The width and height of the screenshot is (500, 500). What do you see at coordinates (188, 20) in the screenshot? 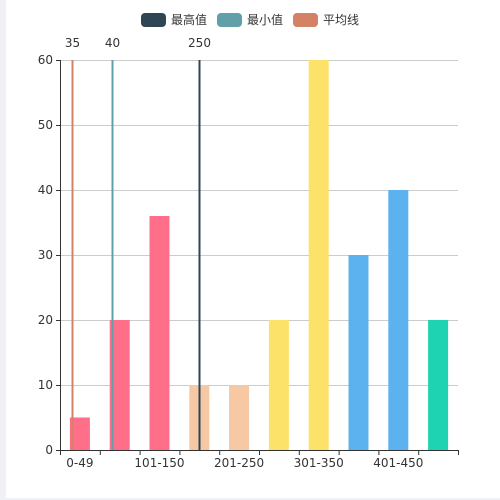
I see `legend-label-max: 最高值` at bounding box center [188, 20].